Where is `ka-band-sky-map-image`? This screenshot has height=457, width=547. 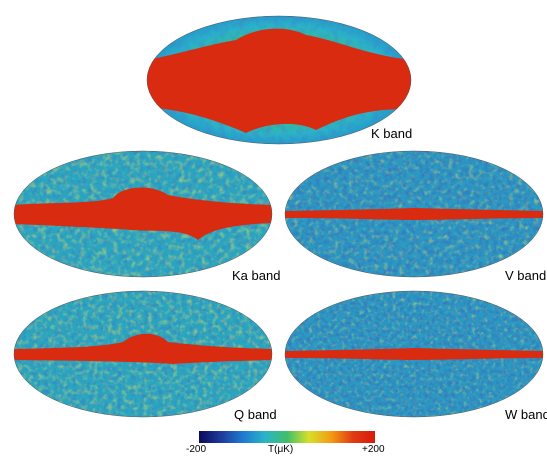 ka-band-sky-map-image is located at coordinates (143, 214).